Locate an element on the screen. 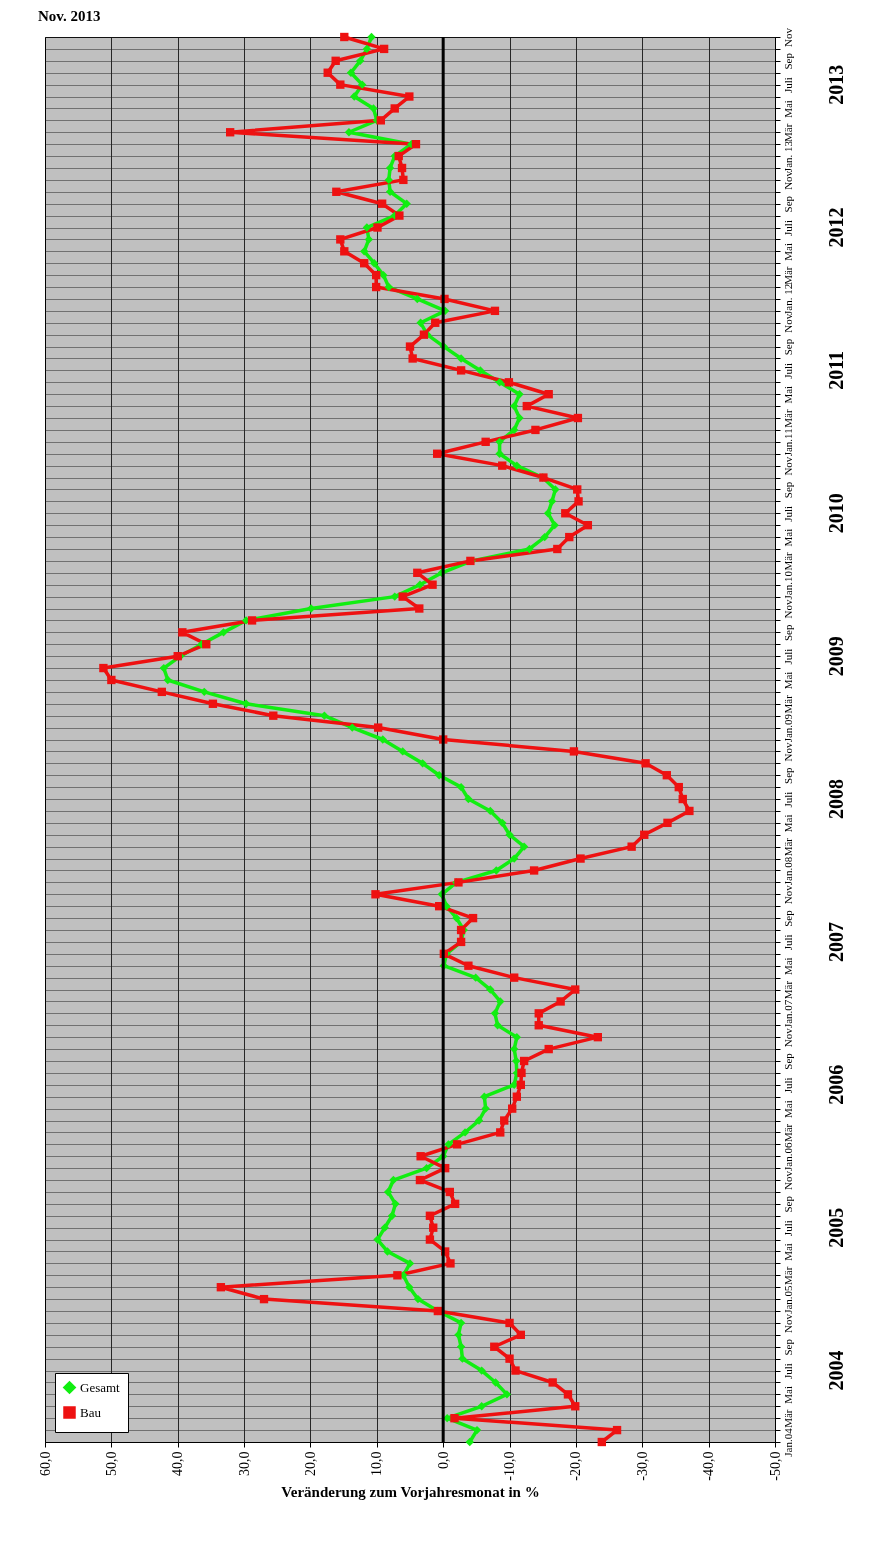 The image size is (872, 1559). x-tick-label: 40,0 is located at coordinates (178, 1463).